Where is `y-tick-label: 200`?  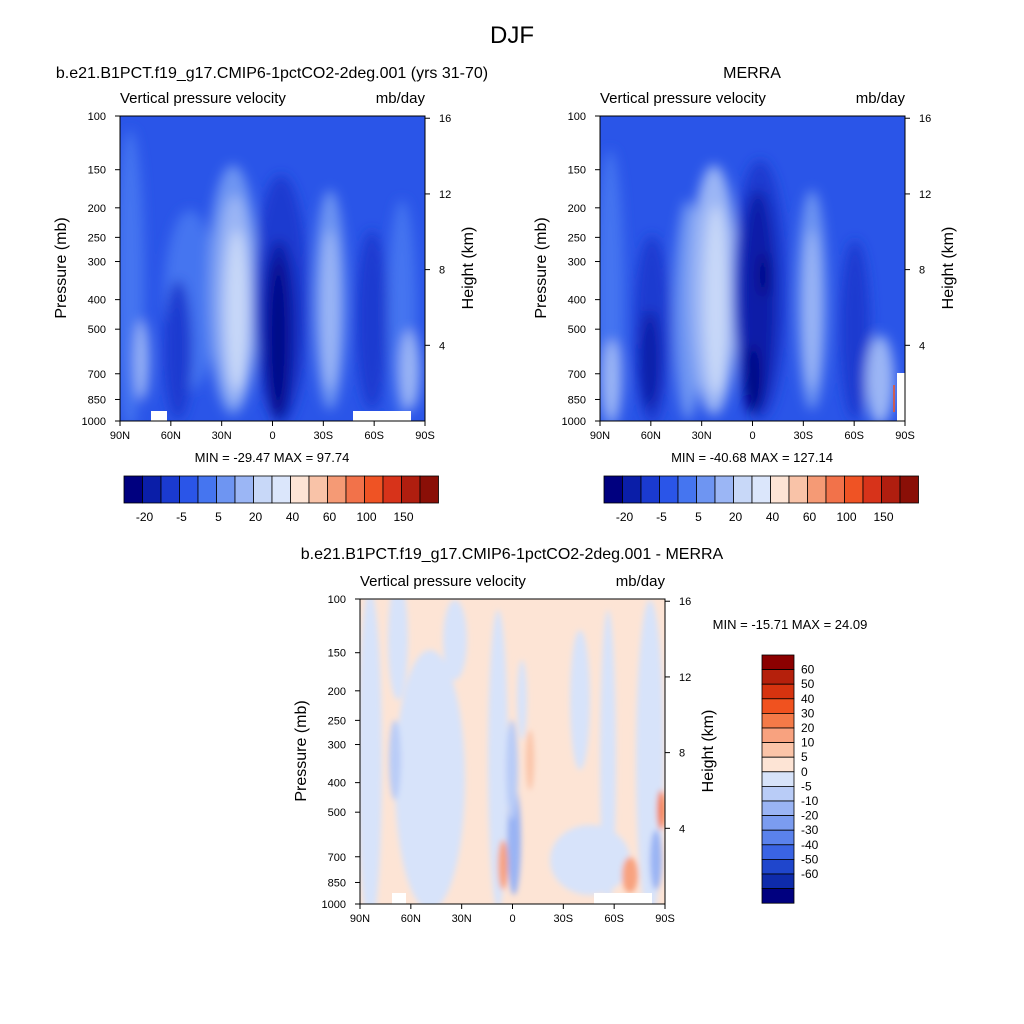
y-tick-label: 200 is located at coordinates (577, 209).